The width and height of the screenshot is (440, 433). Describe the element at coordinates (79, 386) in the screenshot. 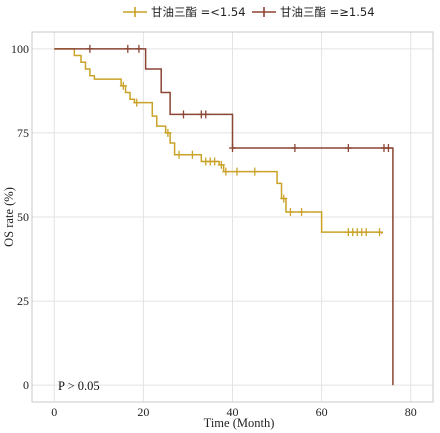

I see `p-value-annotation: P > 0.05` at that location.